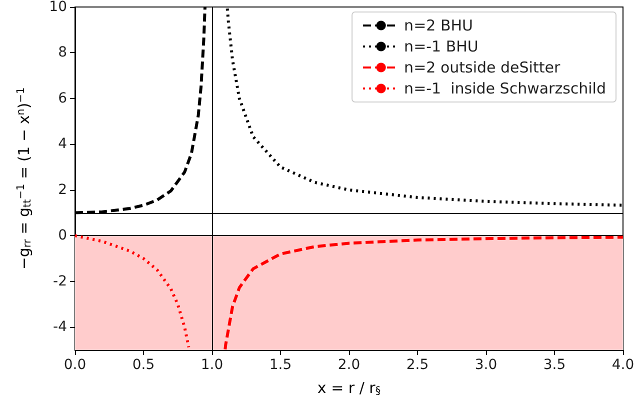  I want to click on y-tick-label: 10, so click(58, 7).